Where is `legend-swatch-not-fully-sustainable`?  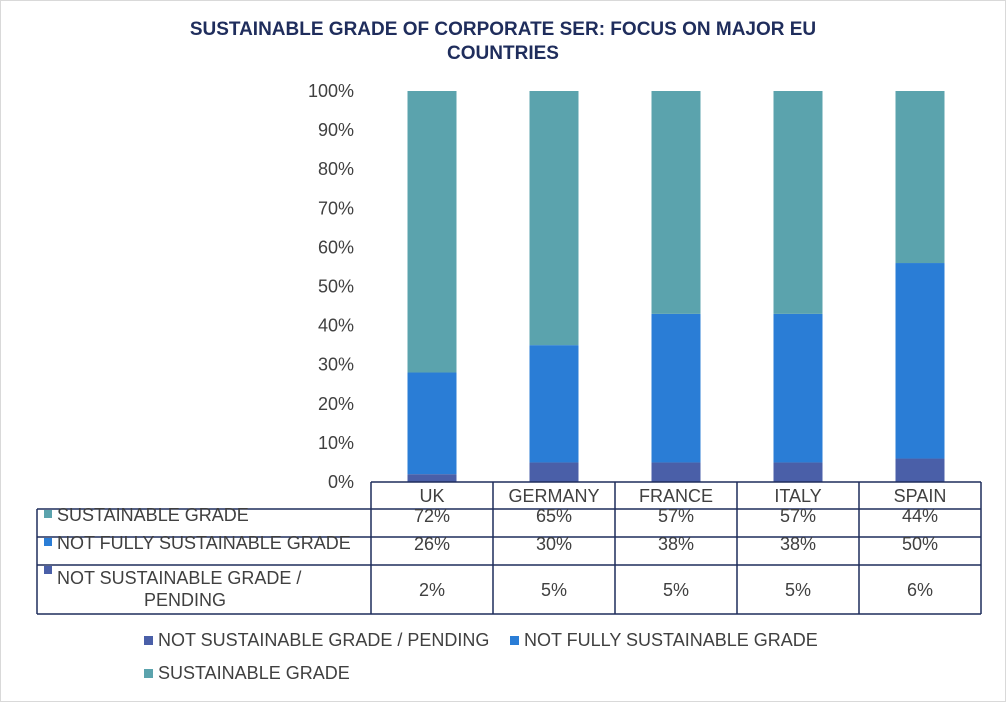
legend-swatch-not-fully-sustainable is located at coordinates (514, 640).